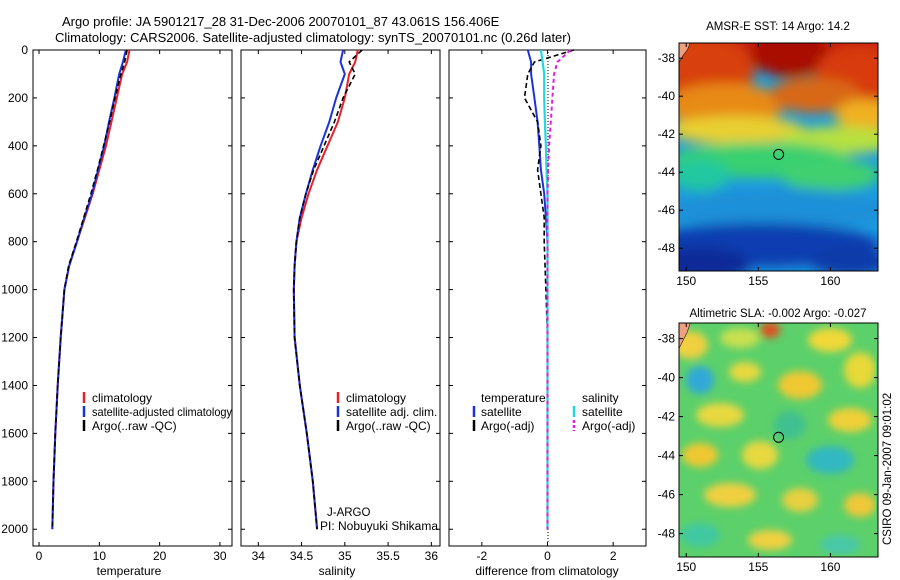 The image size is (900, 580). What do you see at coordinates (507, 426) in the screenshot?
I see `legend-temp-argo: Argo(-adj)` at bounding box center [507, 426].